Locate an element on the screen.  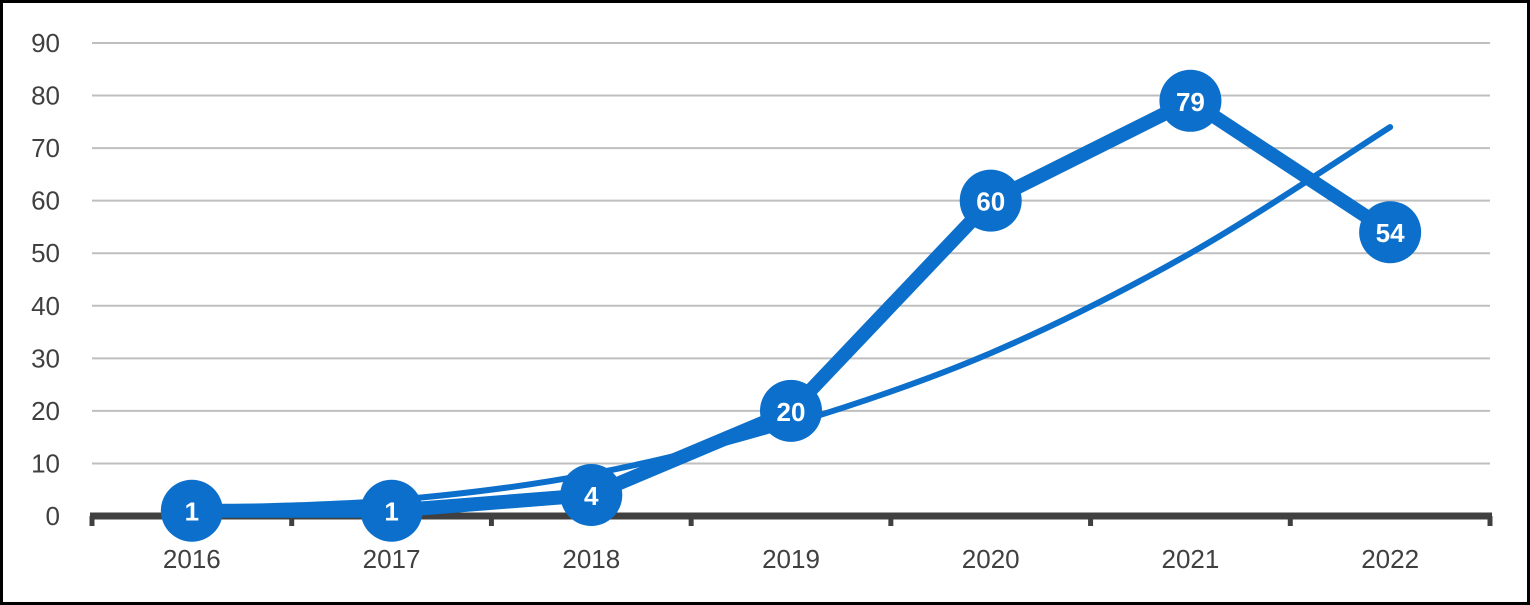
x-tick-label: 2019 is located at coordinates (791, 559).